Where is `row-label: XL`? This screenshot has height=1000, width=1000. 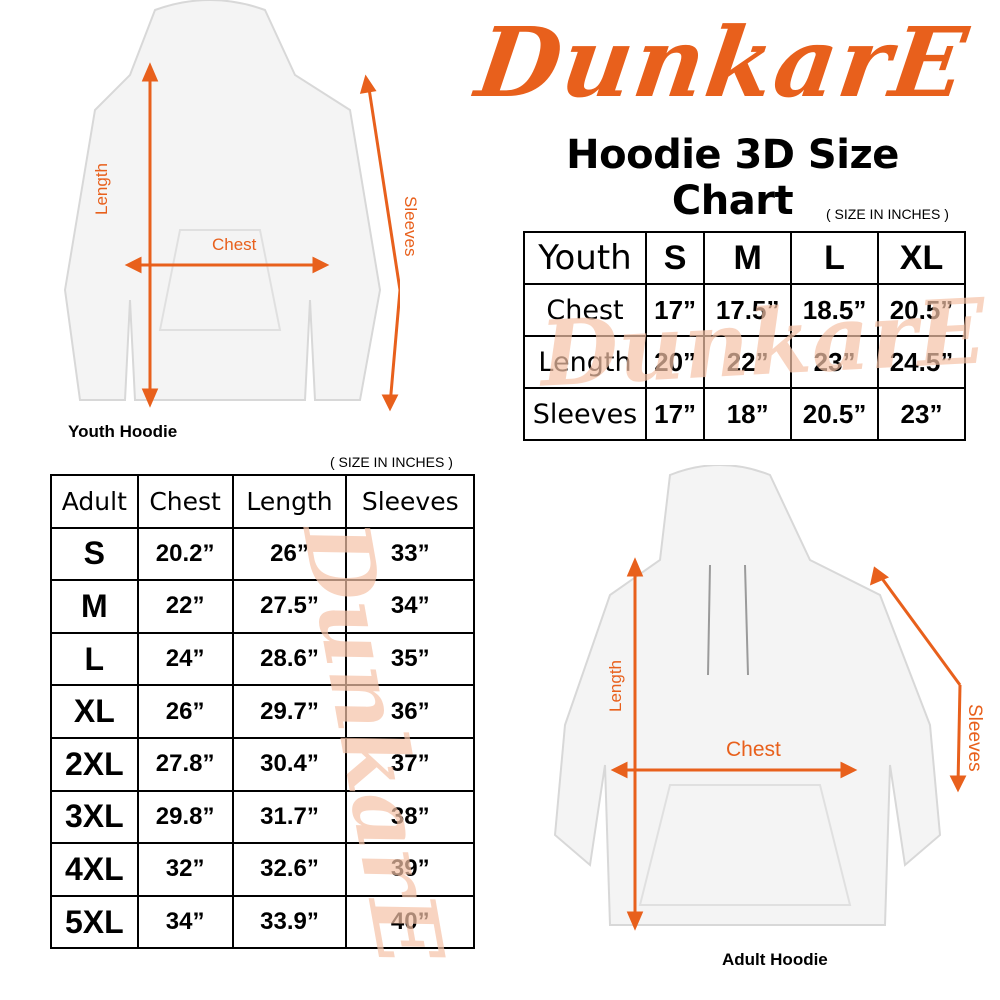 row-label: XL is located at coordinates (94, 711).